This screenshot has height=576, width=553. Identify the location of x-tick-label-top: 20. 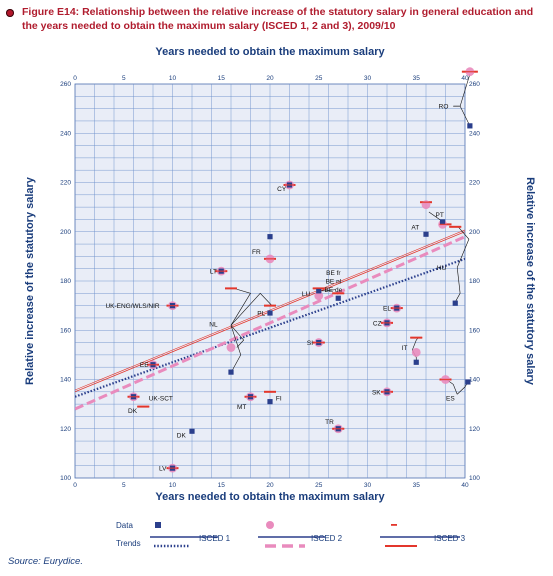
(270, 78).